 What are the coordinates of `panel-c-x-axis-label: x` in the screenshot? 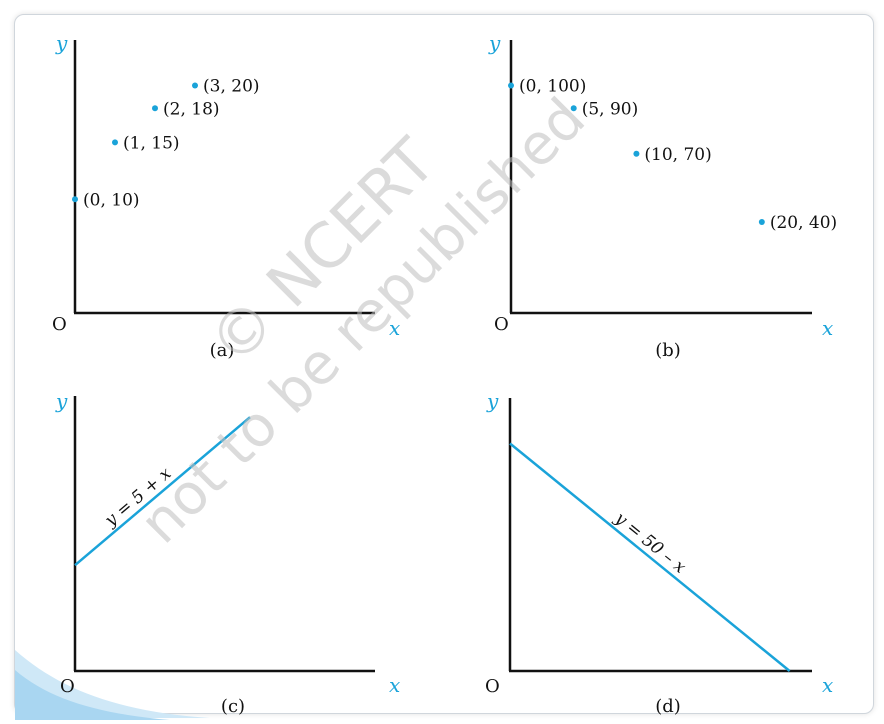 It's located at (394, 685).